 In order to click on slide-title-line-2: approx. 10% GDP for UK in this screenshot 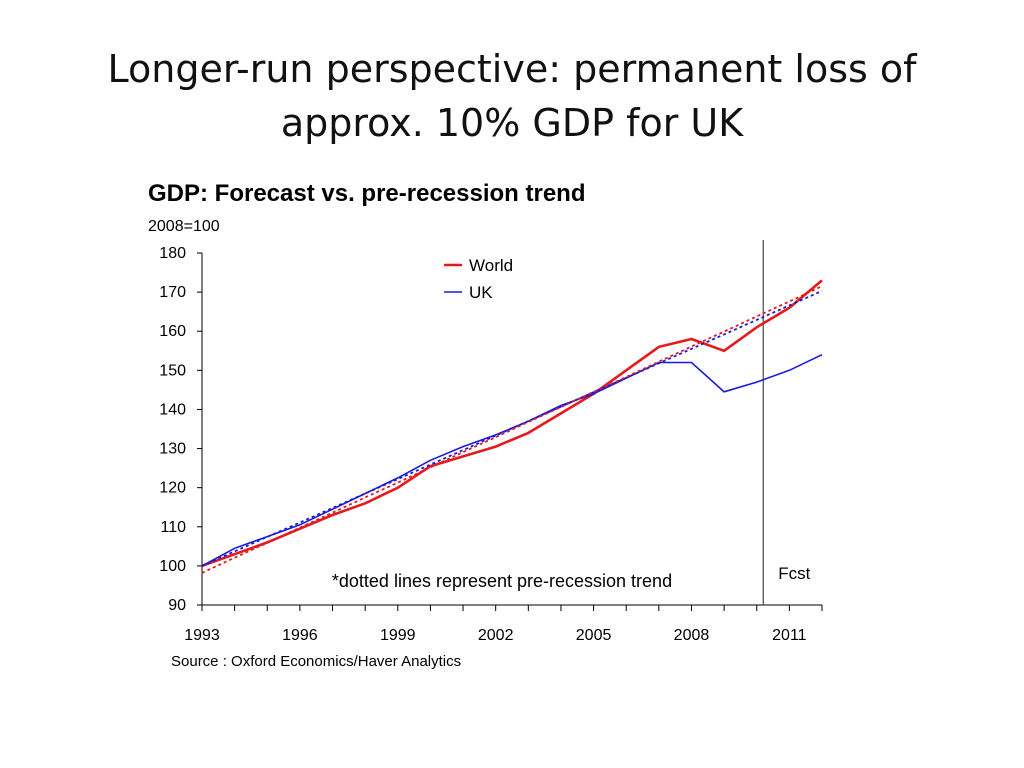, I will do `click(512, 123)`.